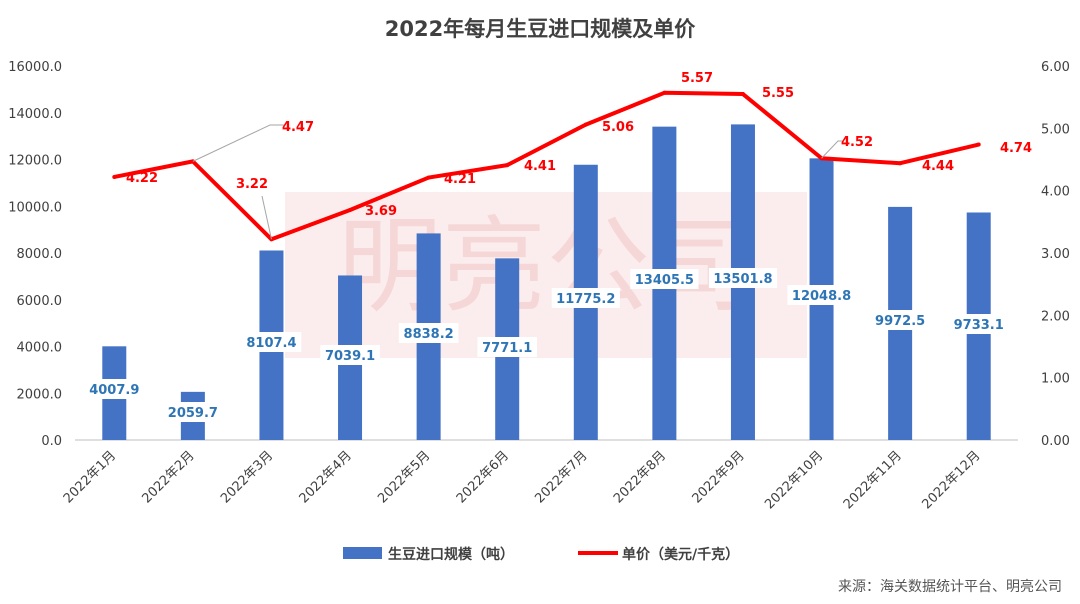 The width and height of the screenshot is (1080, 604). Describe the element at coordinates (51, 441) in the screenshot. I see `y-left-tick-label: 0.0` at that location.